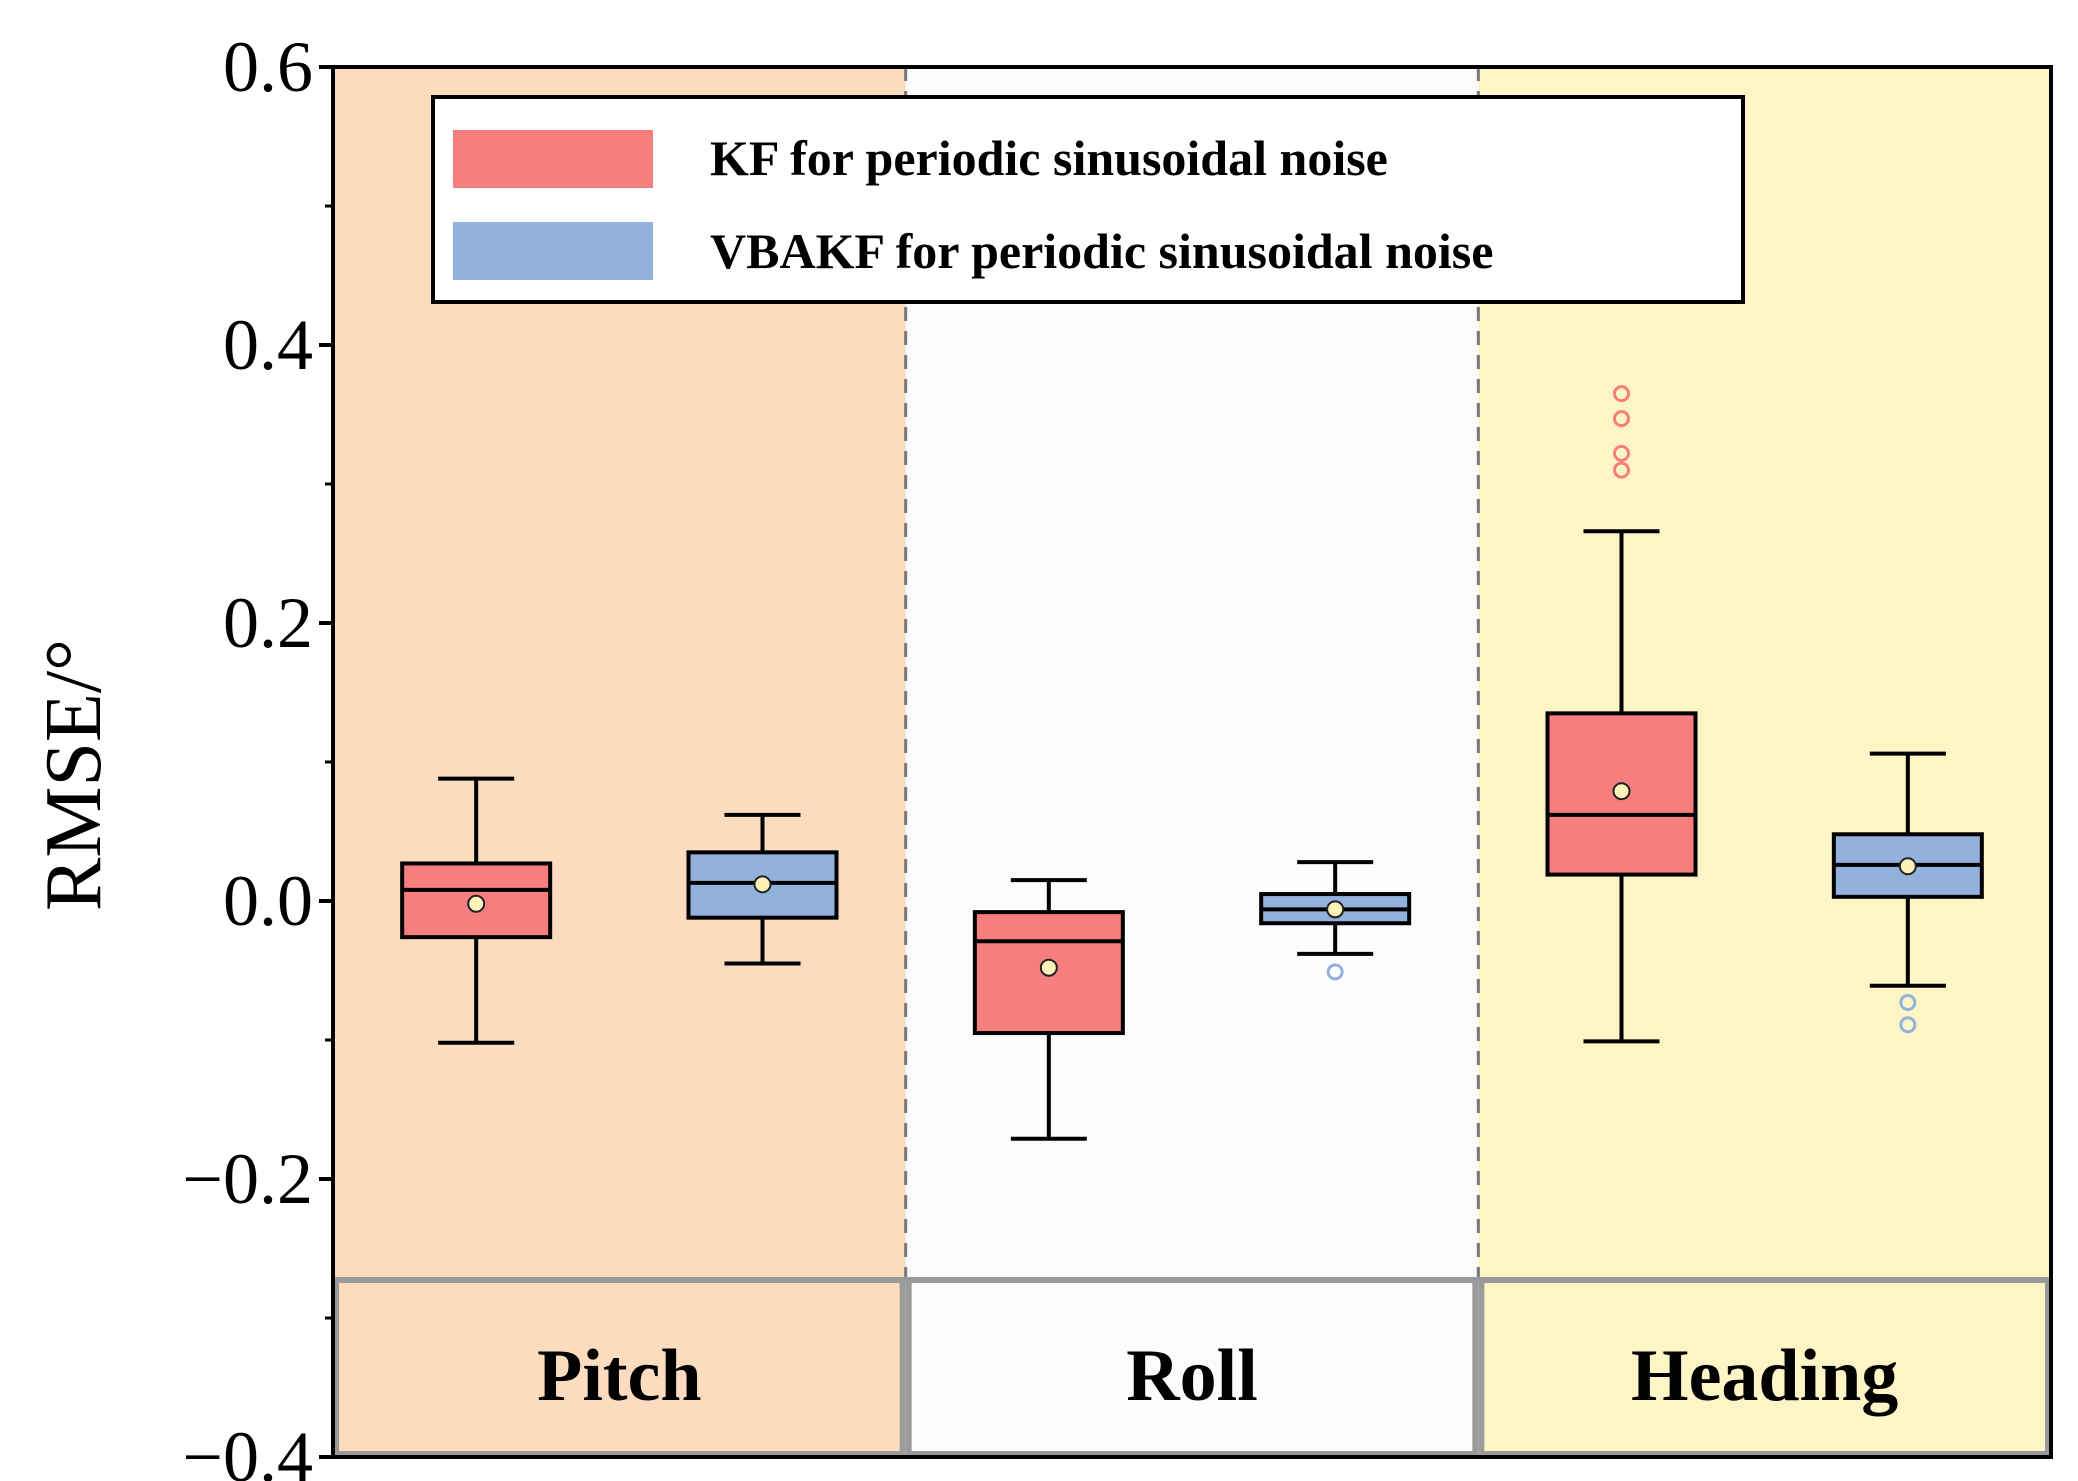 This screenshot has width=2078, height=1481. What do you see at coordinates (1764, 1376) in the screenshot?
I see `category-label-heading: Heading` at bounding box center [1764, 1376].